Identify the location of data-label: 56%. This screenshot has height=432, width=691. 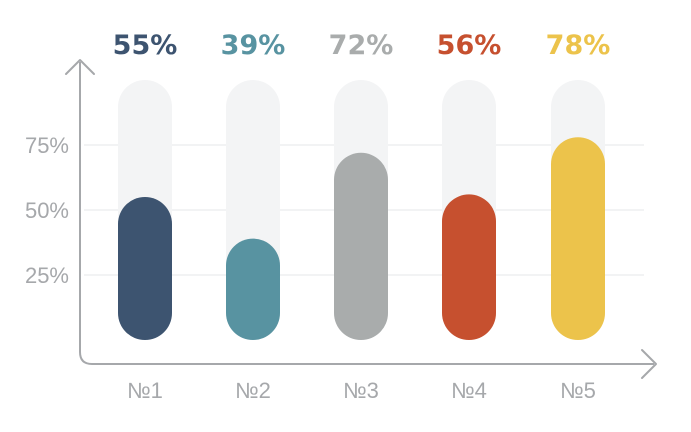
(469, 45).